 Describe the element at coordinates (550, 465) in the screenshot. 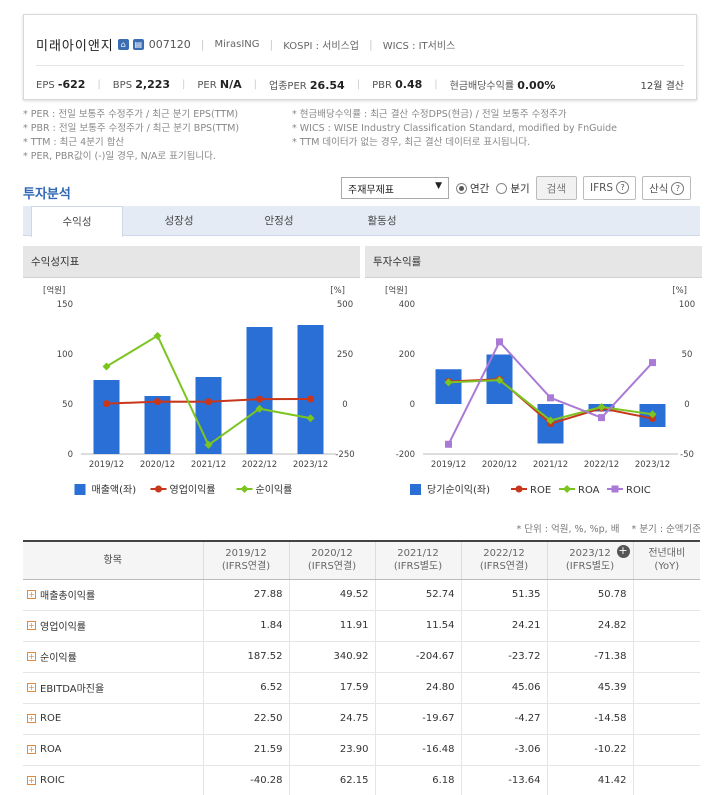

I see `x-tick-label: 2021/12` at that location.